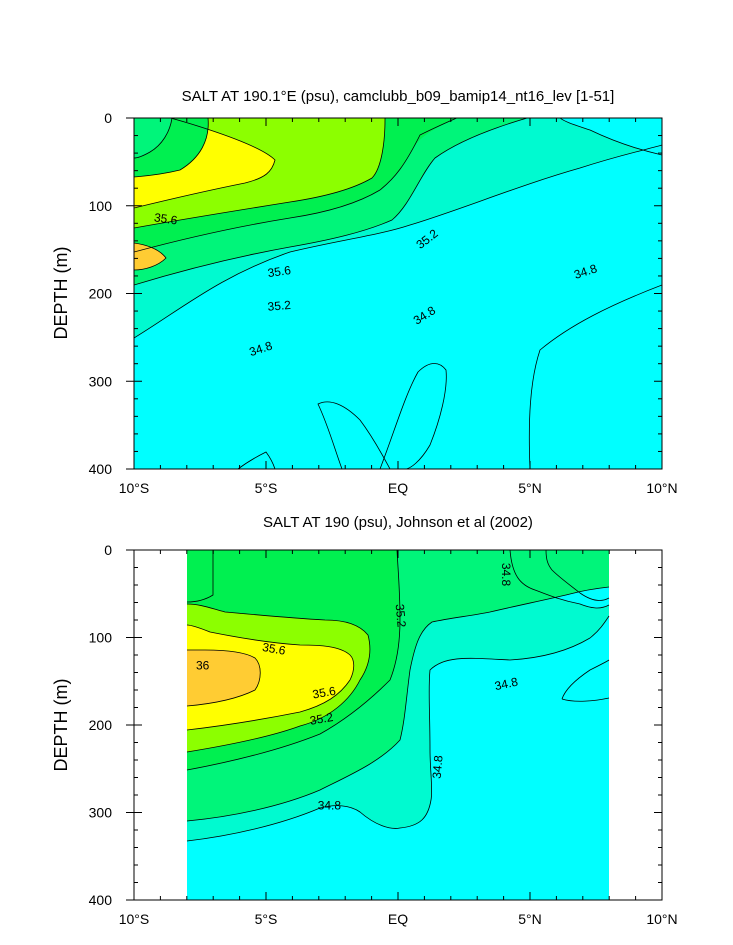 This screenshot has width=733, height=945. I want to click on fill-deep-fresh-c, so click(595, 377).